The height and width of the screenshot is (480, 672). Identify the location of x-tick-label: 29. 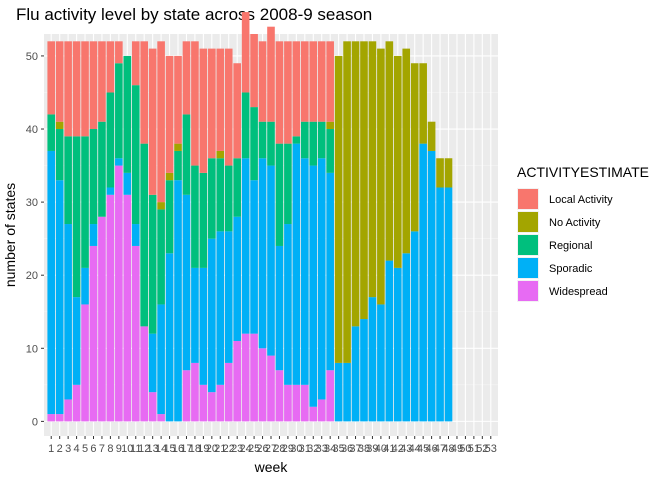
(288, 449).